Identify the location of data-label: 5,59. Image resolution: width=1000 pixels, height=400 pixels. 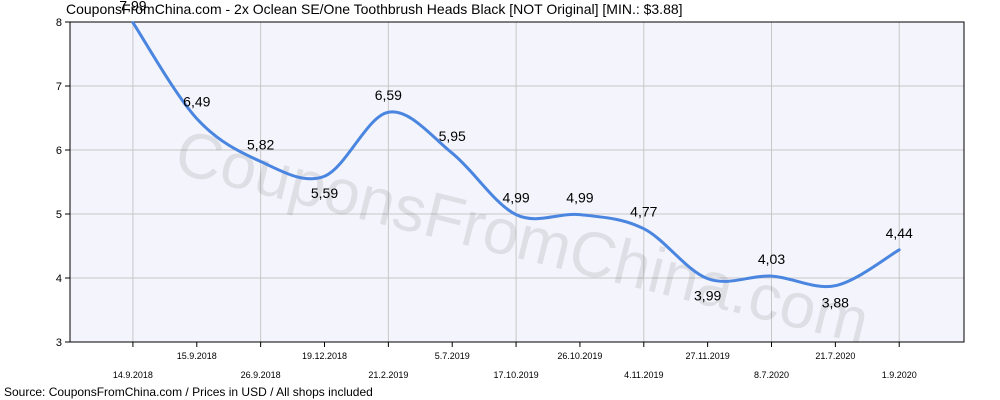
(324, 193).